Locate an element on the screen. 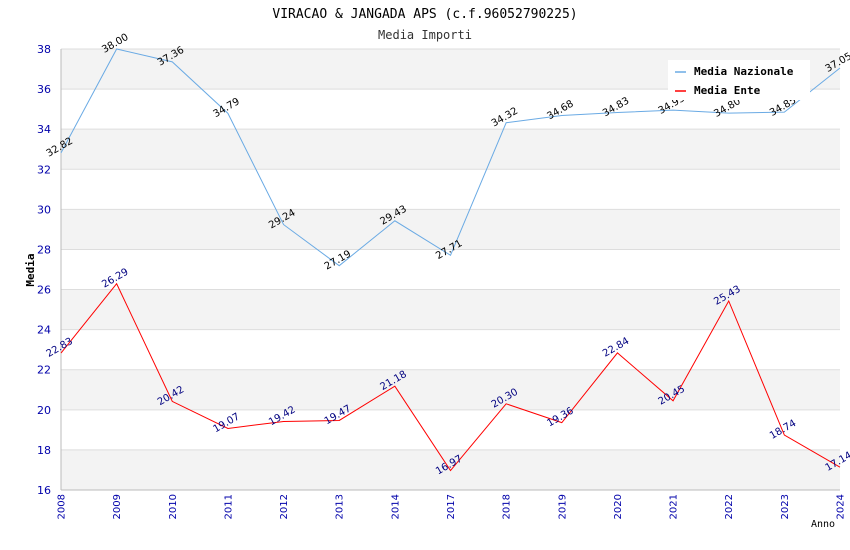  data-label: 19.07 is located at coordinates (227, 423).